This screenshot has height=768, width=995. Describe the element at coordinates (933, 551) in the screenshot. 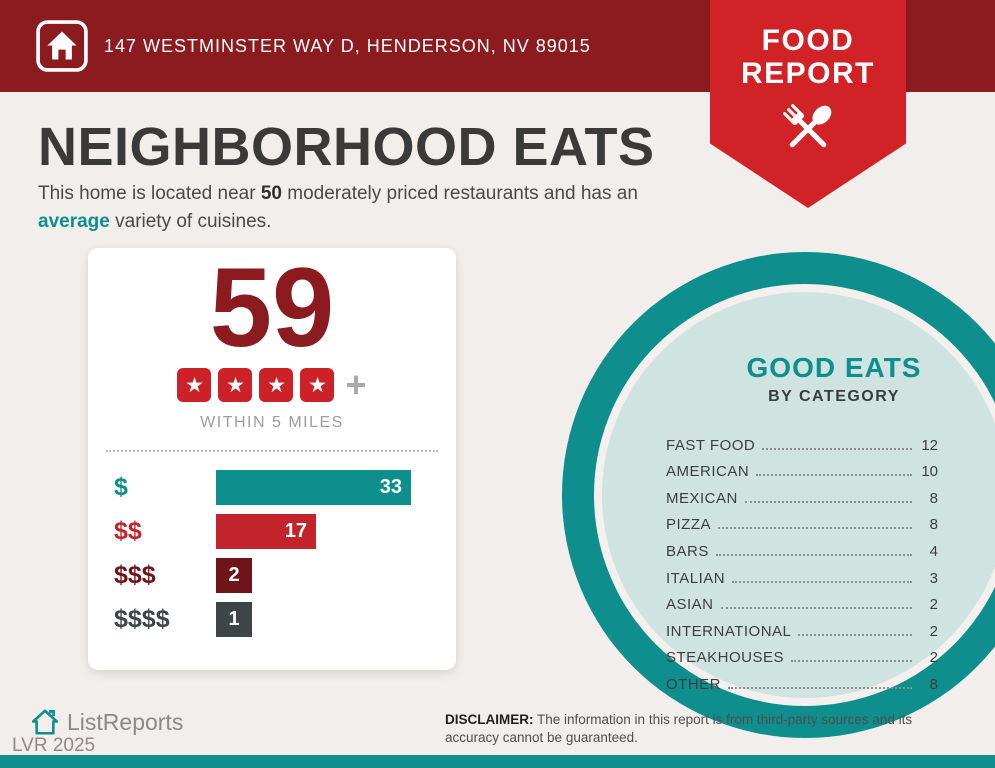

I see `category-value: 4` at that location.